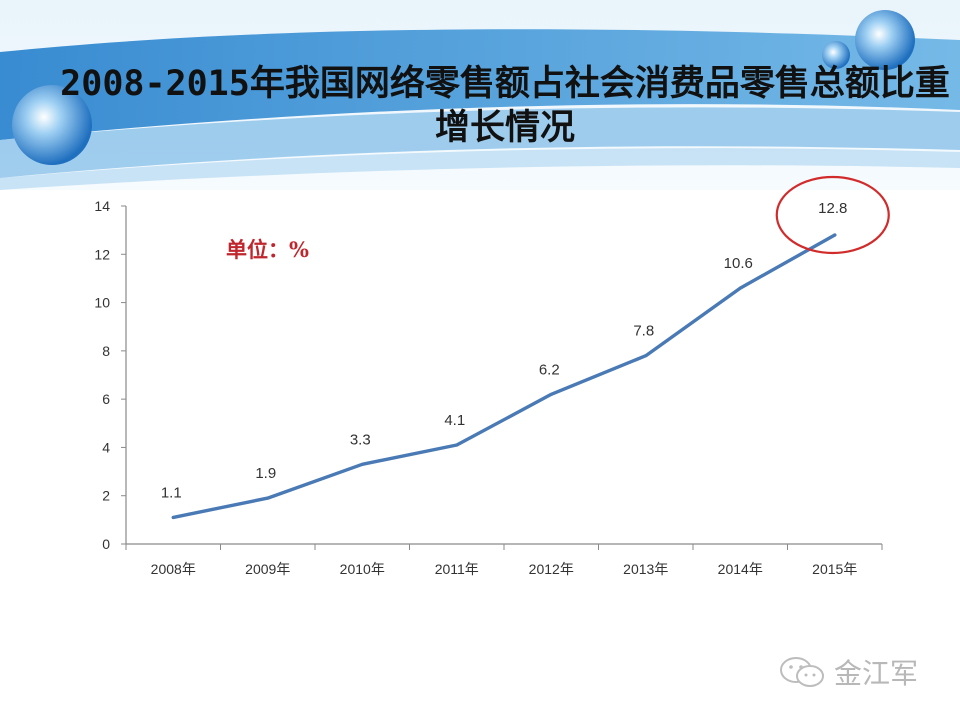 This screenshot has height=720, width=960. What do you see at coordinates (52, 125) in the screenshot?
I see `orb-left-icon` at bounding box center [52, 125].